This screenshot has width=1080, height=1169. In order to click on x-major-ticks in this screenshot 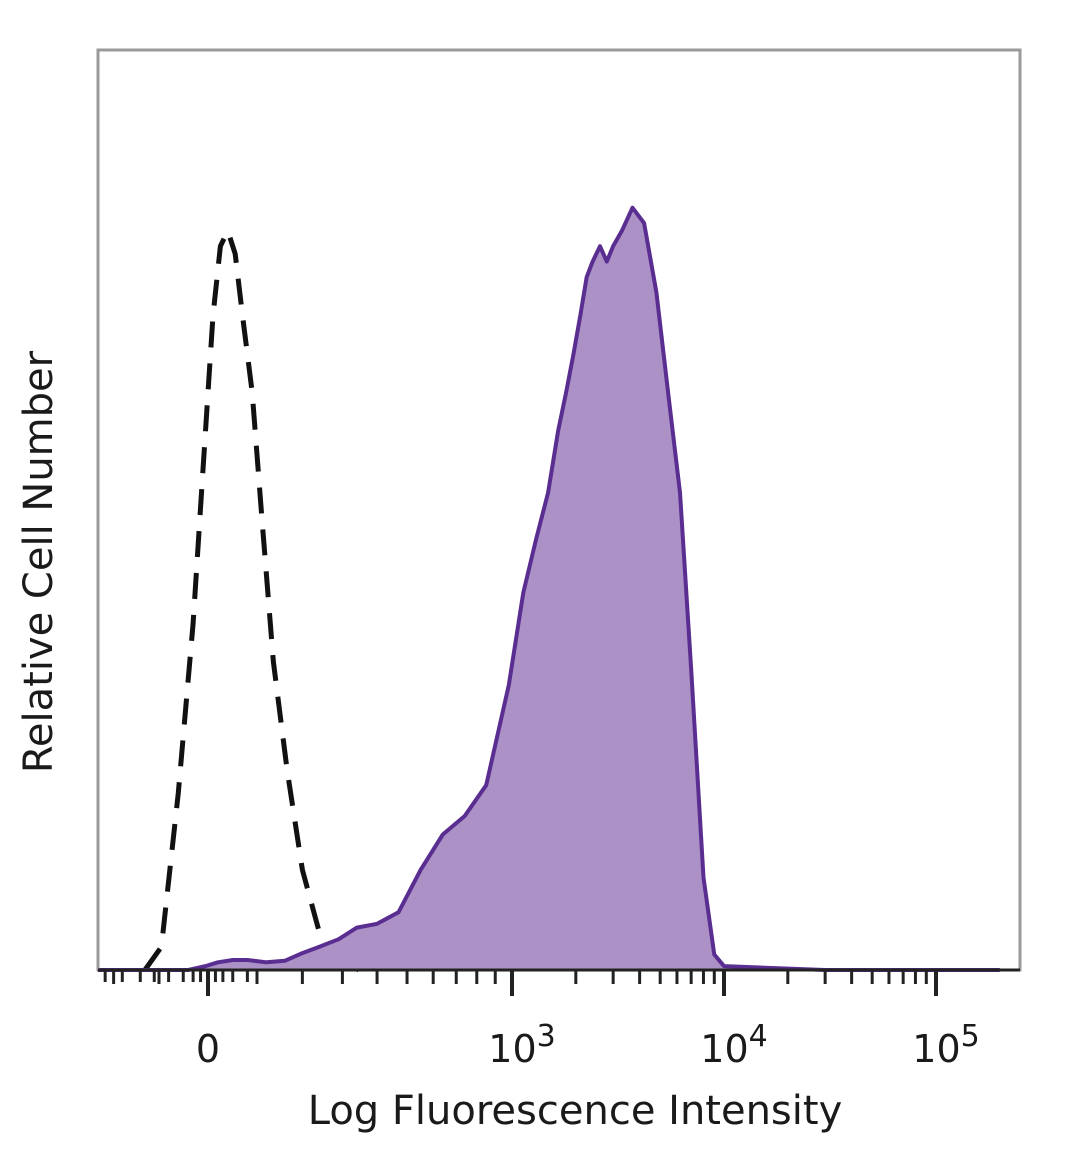, I will do `click(572, 983)`.